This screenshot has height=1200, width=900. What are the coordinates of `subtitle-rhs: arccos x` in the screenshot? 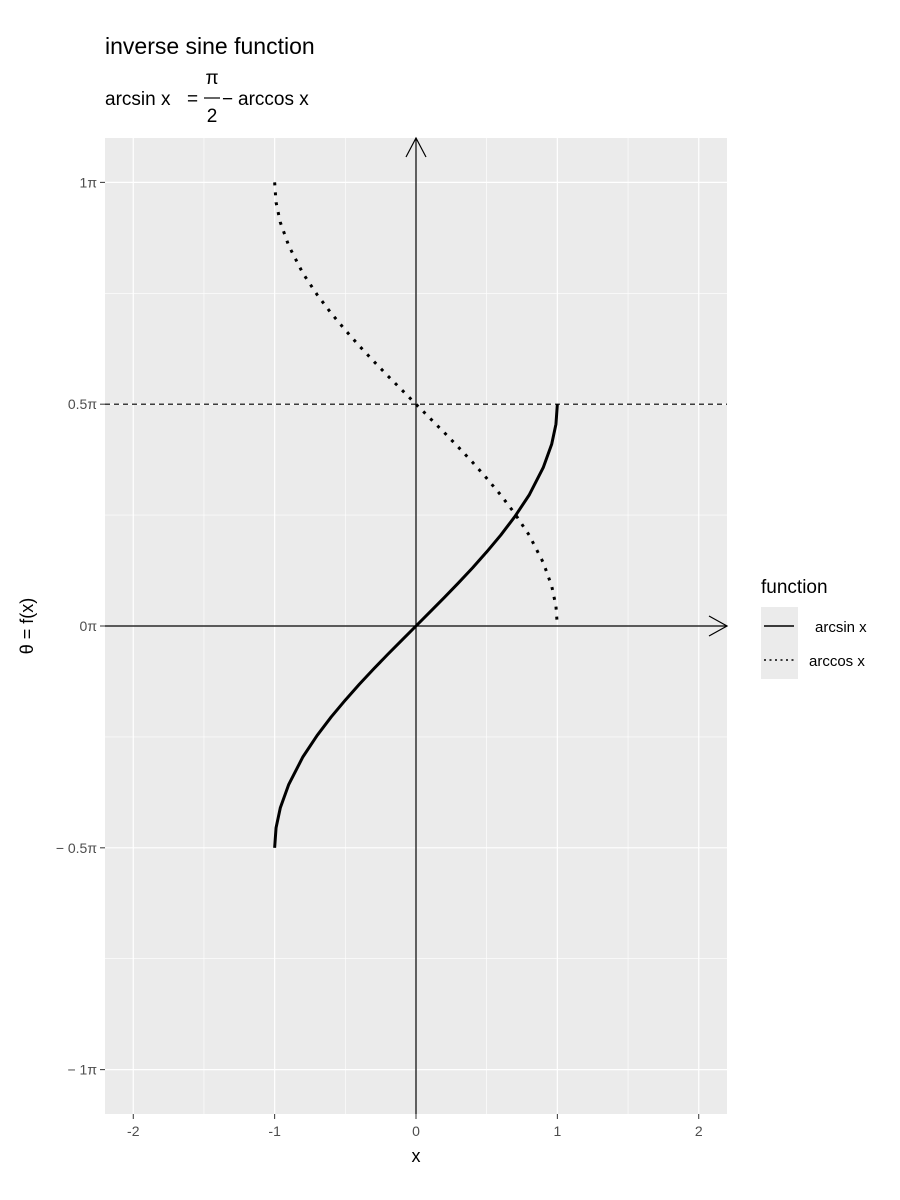 It's located at (273, 99).